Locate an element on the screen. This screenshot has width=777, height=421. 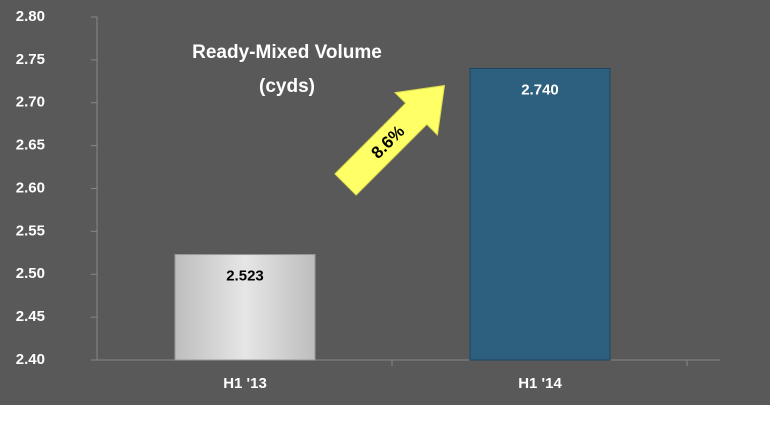
y-tick-label: 2.75 is located at coordinates (30, 59).